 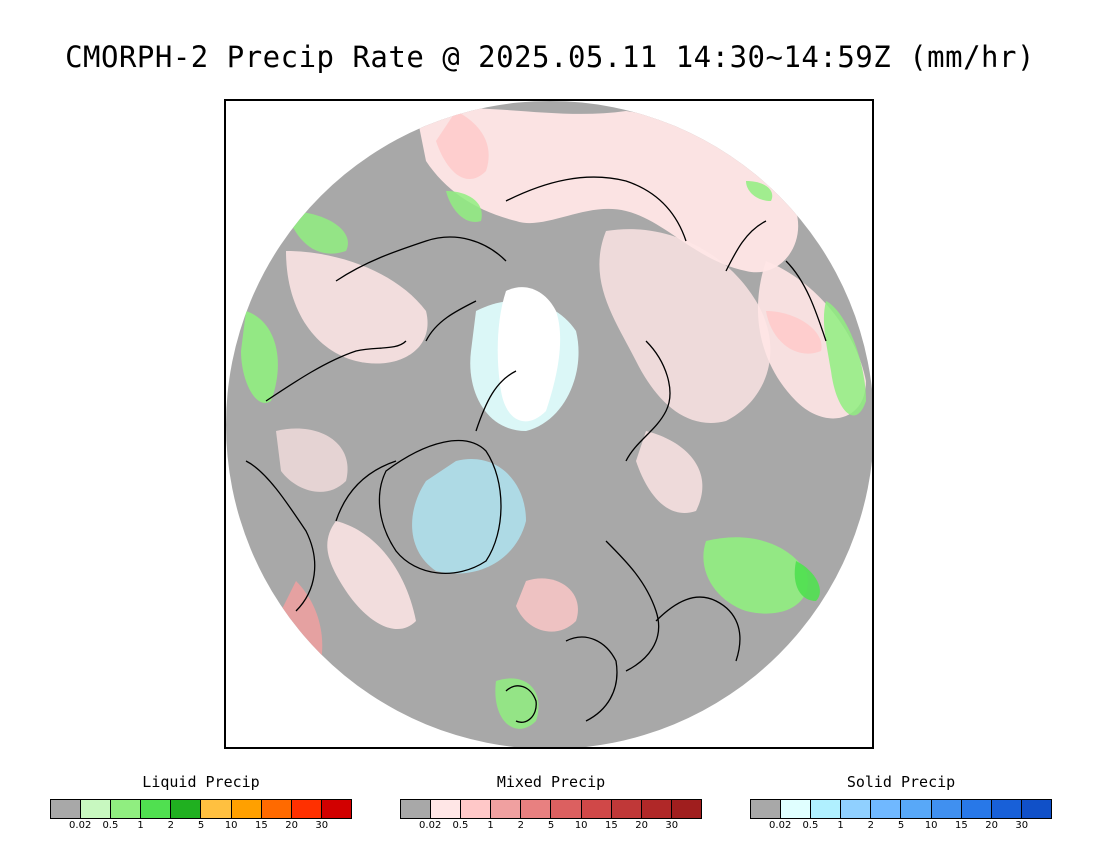 What do you see at coordinates (170, 825) in the screenshot?
I see `liquid-tick-label: 2` at bounding box center [170, 825].